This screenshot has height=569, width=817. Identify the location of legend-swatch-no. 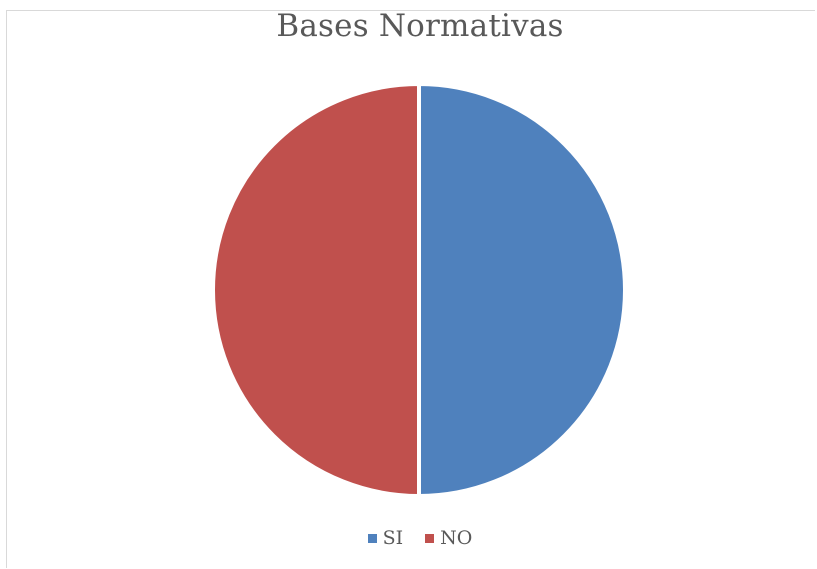
(430, 538).